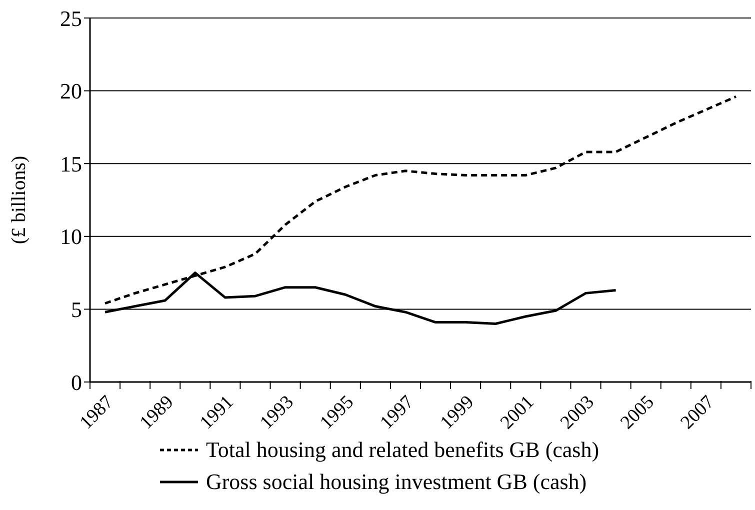 The image size is (755, 510). Describe the element at coordinates (71, 91) in the screenshot. I see `y-tick-label: 20` at that location.